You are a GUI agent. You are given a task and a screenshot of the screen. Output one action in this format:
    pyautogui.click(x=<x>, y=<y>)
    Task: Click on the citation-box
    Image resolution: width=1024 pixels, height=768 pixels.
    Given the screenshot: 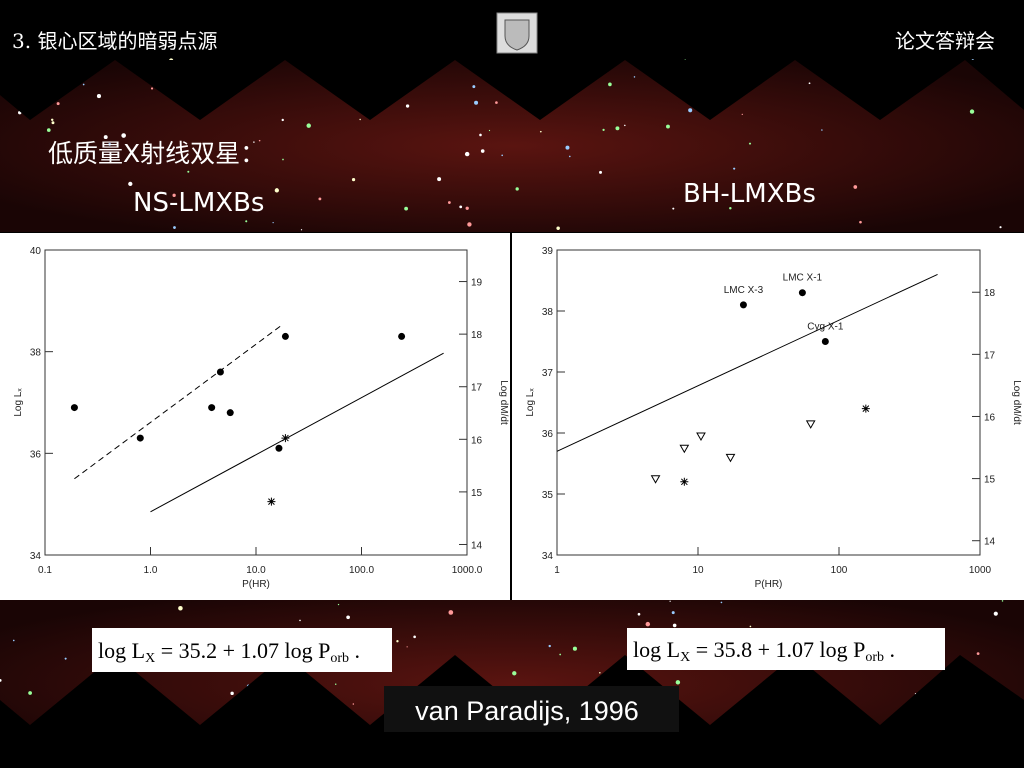 What is the action you would take?
    pyautogui.click(x=531, y=709)
    